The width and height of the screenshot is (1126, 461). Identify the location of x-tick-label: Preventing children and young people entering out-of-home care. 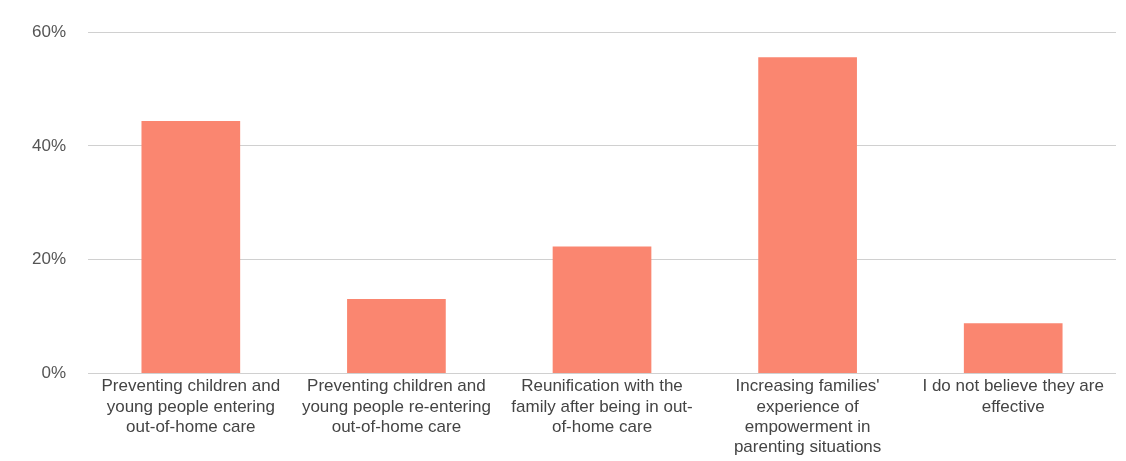
(191, 406).